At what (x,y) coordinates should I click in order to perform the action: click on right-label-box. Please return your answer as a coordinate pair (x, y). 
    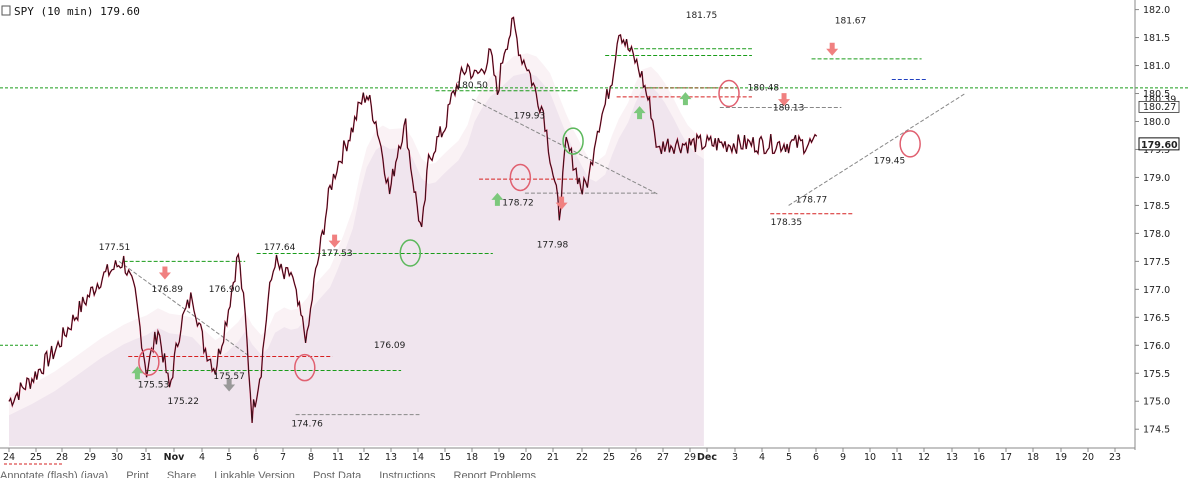
    Looking at the image, I should click on (1159, 106).